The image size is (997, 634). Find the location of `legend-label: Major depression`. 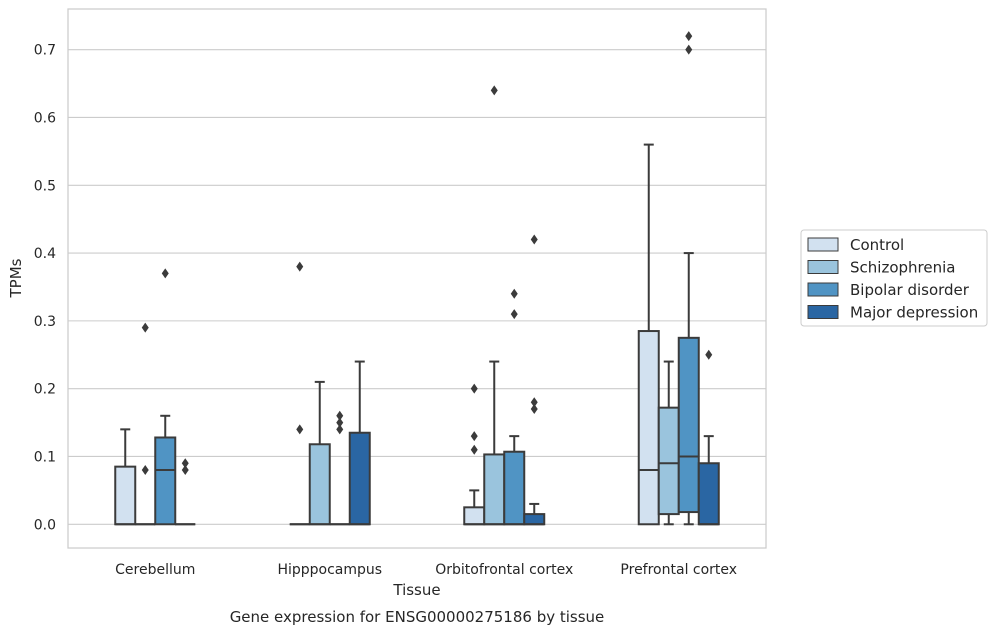

legend-label: Major depression is located at coordinates (914, 313).